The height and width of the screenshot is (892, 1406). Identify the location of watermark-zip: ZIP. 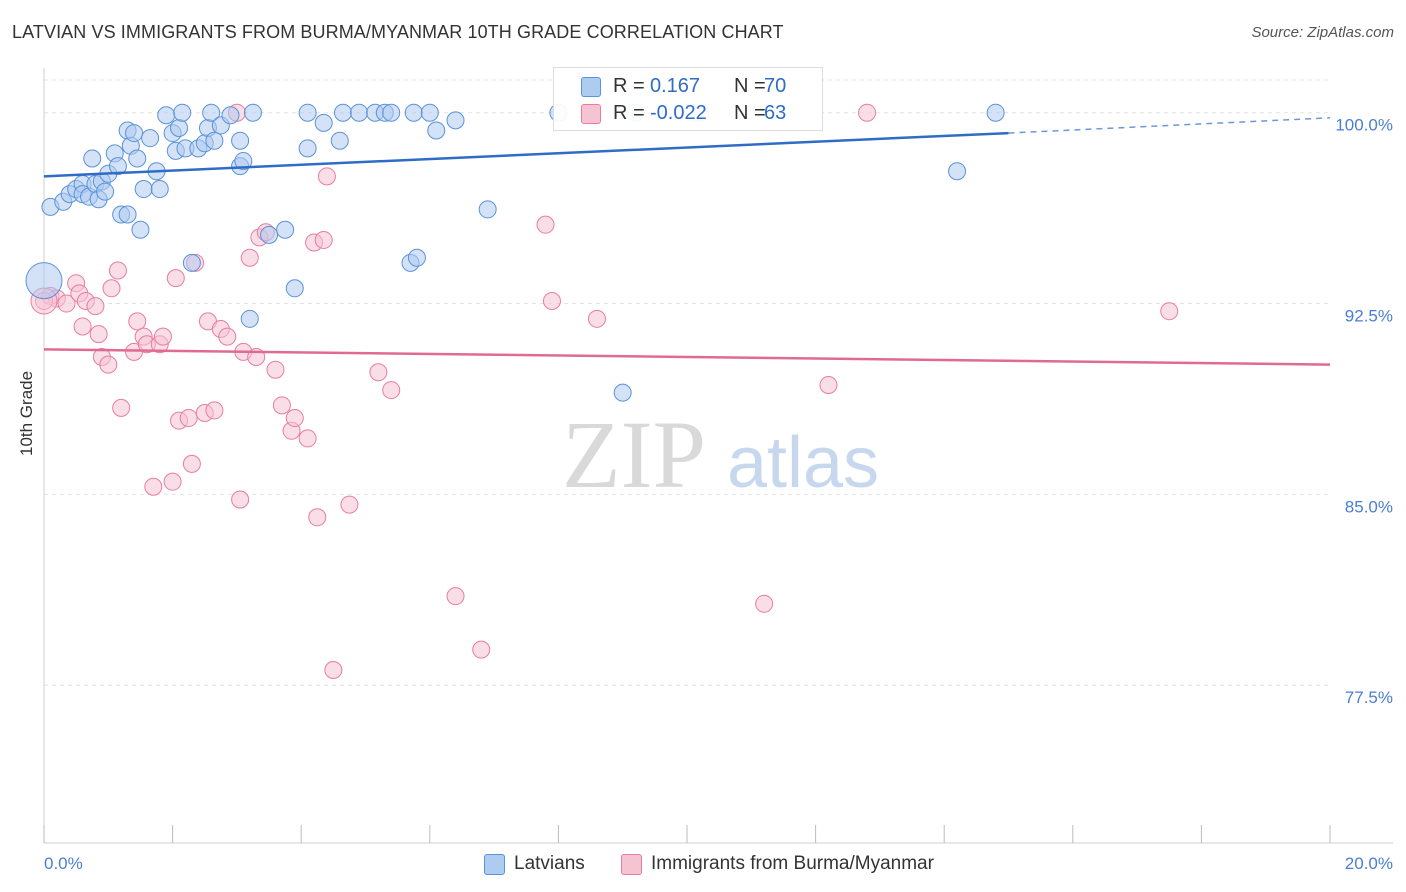
(634, 454).